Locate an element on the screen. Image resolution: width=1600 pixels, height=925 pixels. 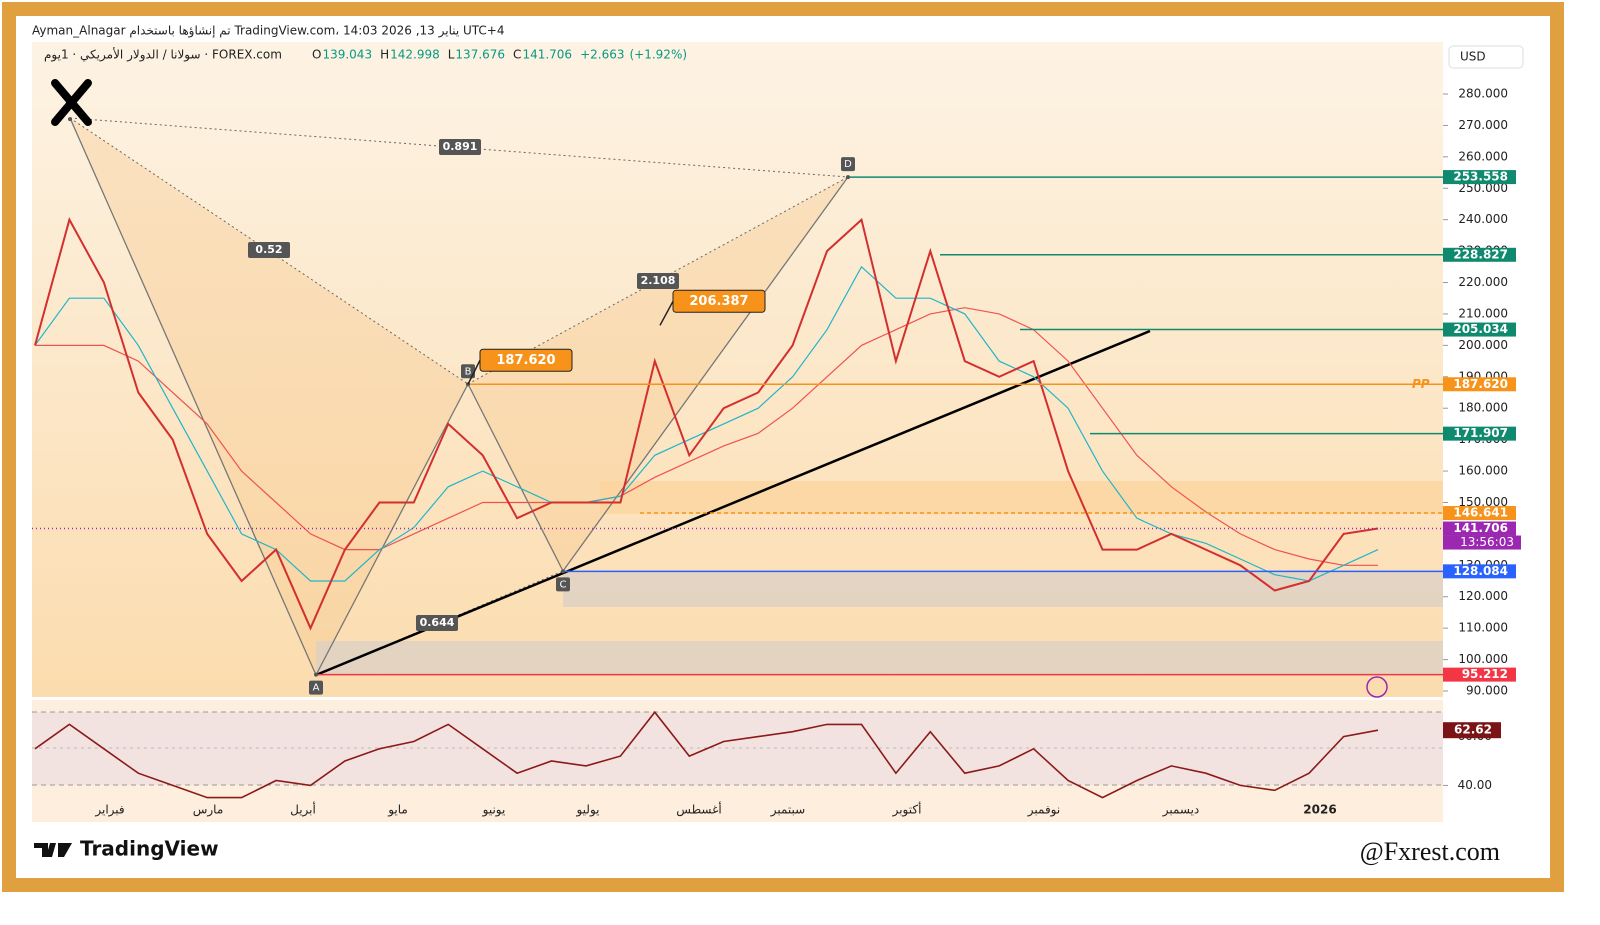
pattern-bcd is located at coordinates (658, 374).